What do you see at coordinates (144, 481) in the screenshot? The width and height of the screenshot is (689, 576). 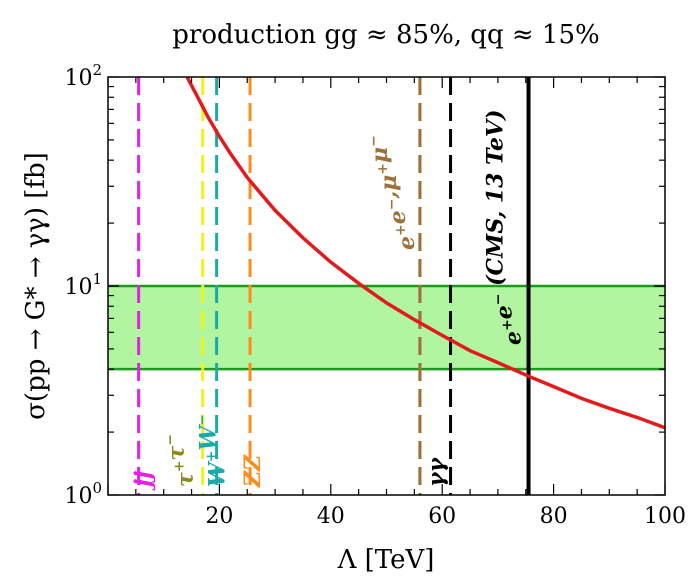 I see `bound-label-jj: jj` at bounding box center [144, 481].